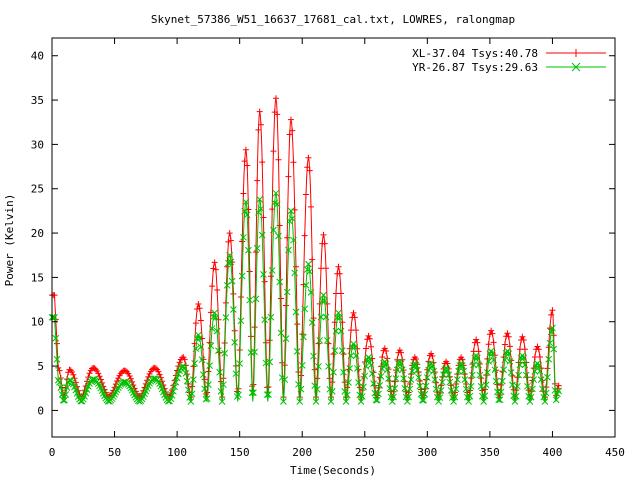 The width and height of the screenshot is (640, 480). Describe the element at coordinates (37, 233) in the screenshot. I see `y-tick-label: 20` at that location.